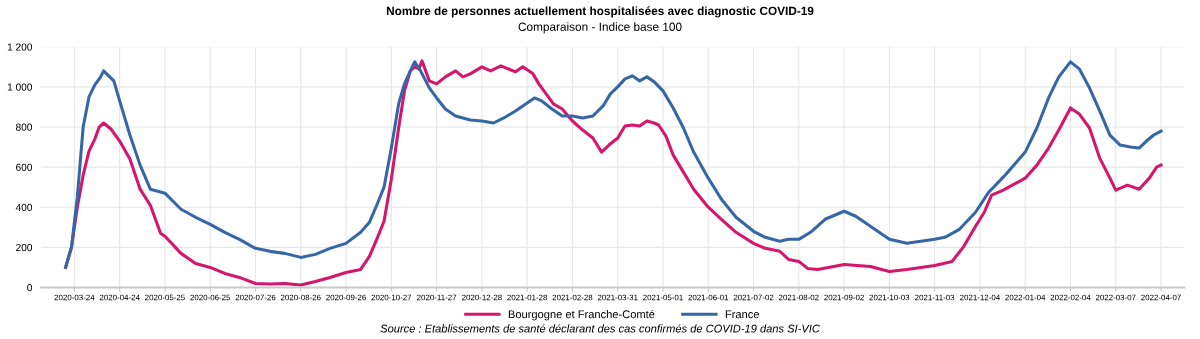  What do you see at coordinates (742, 314) in the screenshot?
I see `legend-label: France` at bounding box center [742, 314].